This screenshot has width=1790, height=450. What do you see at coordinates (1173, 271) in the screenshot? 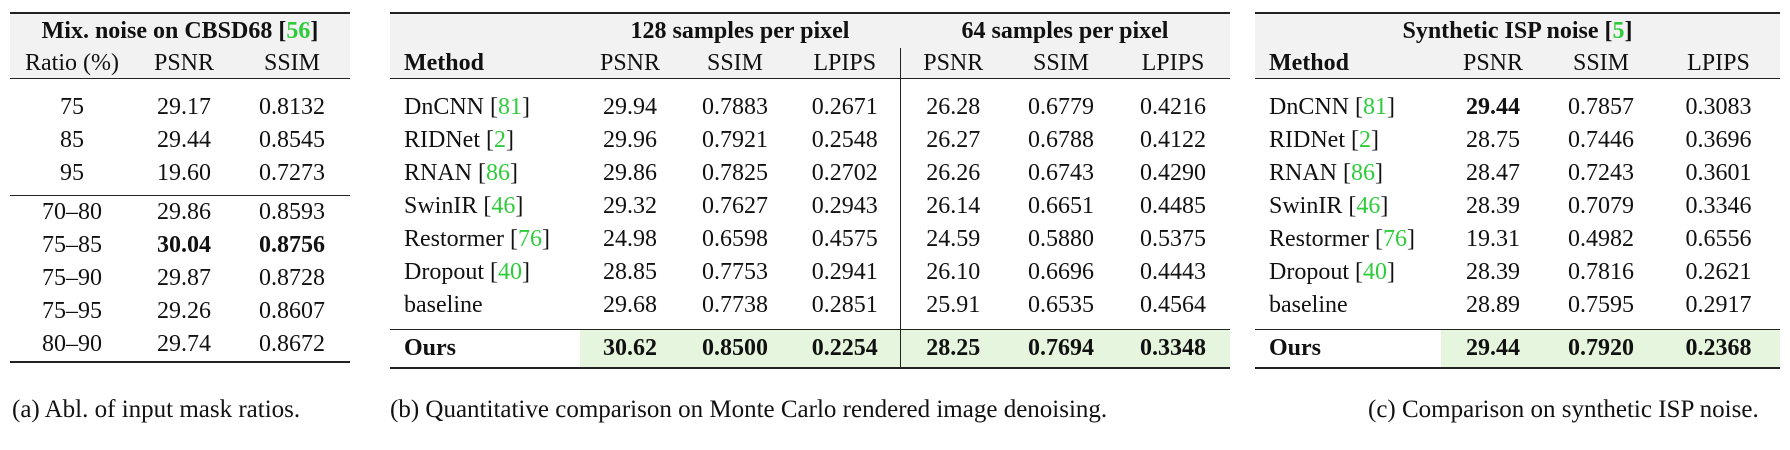
I see `table-cell: 0.4443` at bounding box center [1173, 271].